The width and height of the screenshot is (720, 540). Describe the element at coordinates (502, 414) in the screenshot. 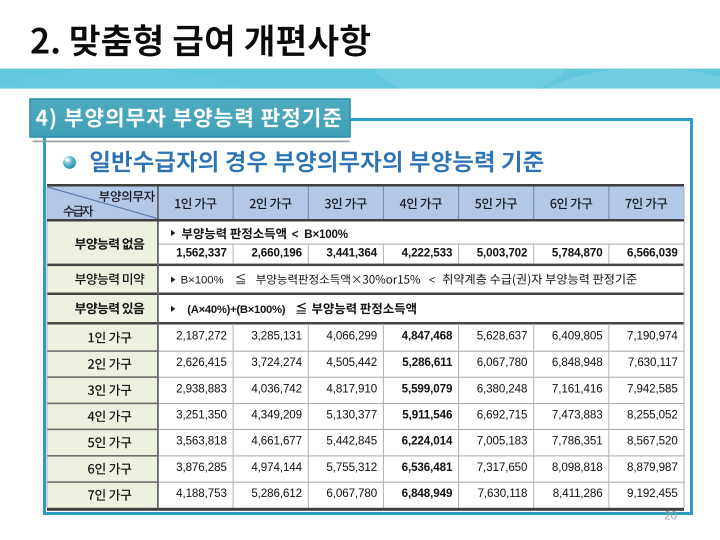

I see `svg-text: 6,692,715` at that location.